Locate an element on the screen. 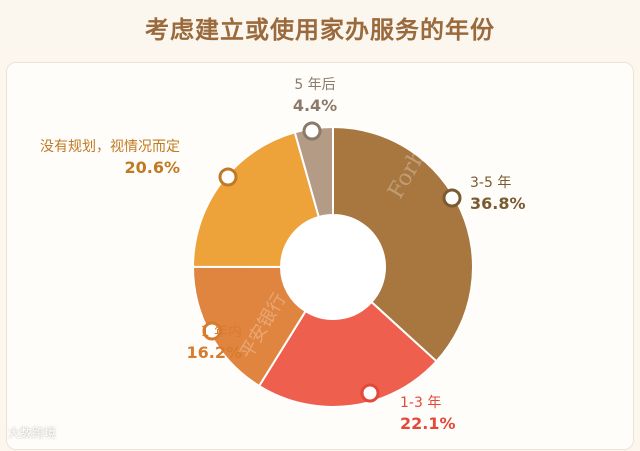  slice-value-label: 36.8% is located at coordinates (498, 203).